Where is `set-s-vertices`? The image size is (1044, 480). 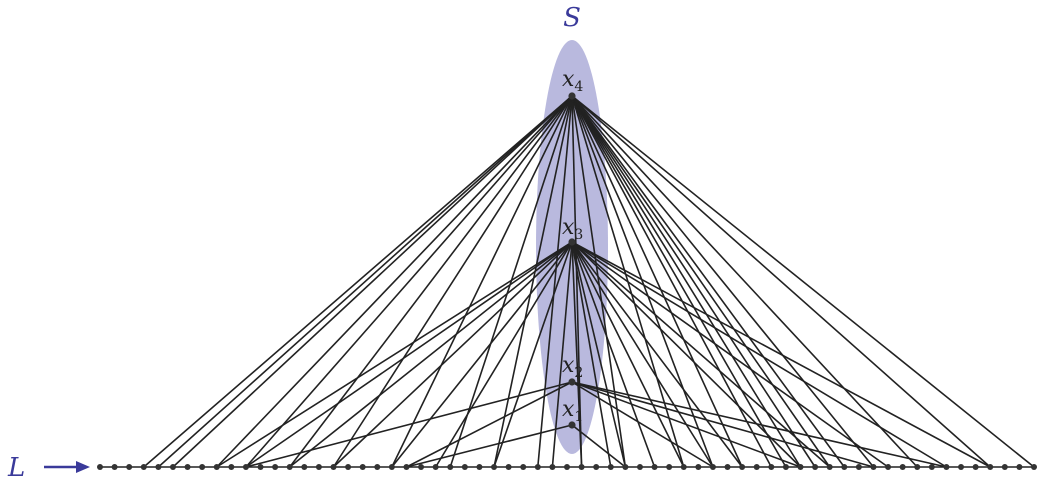 set-s-vertices is located at coordinates (572, 260).